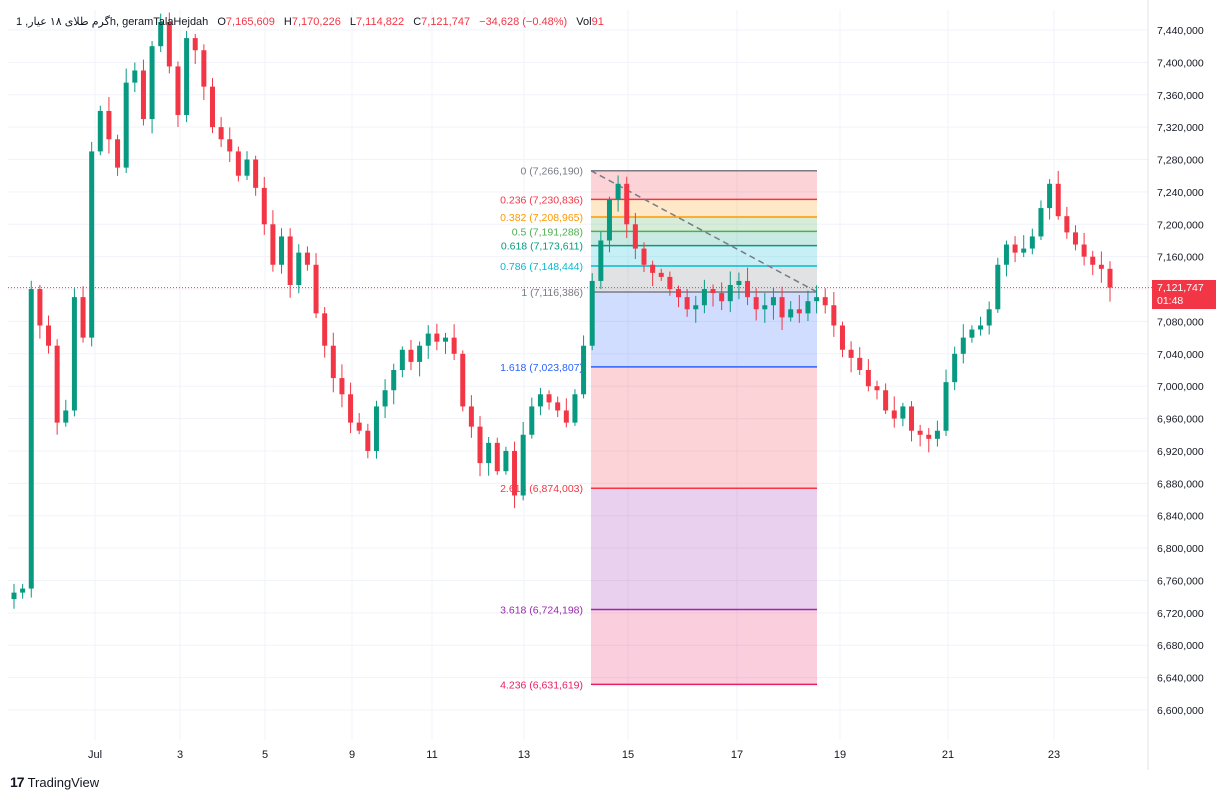  I want to click on price-tick-label: 6,720,000, so click(1180, 614).